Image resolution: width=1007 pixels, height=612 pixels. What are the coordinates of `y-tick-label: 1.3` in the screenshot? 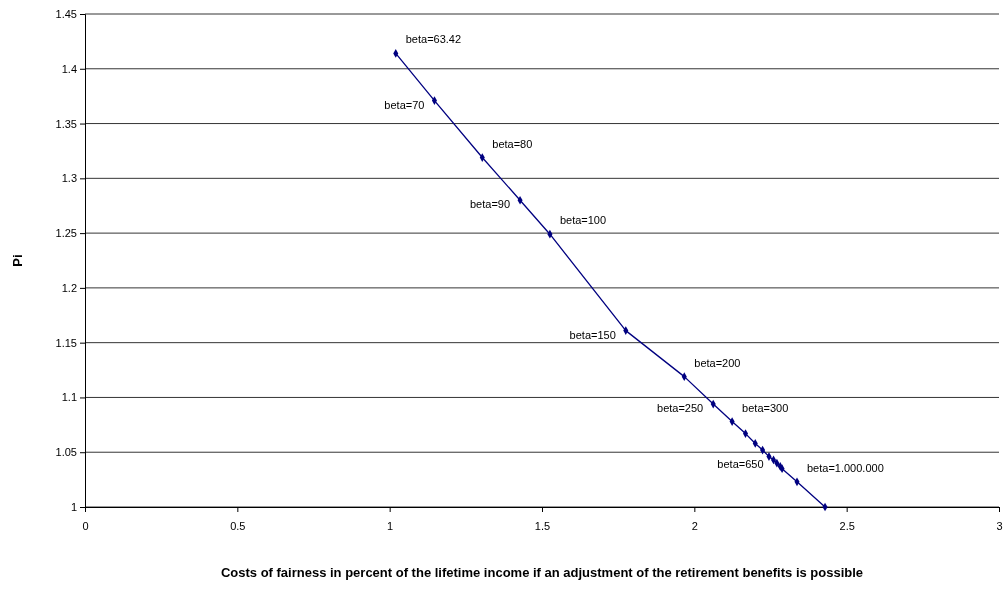 It's located at (69, 178).